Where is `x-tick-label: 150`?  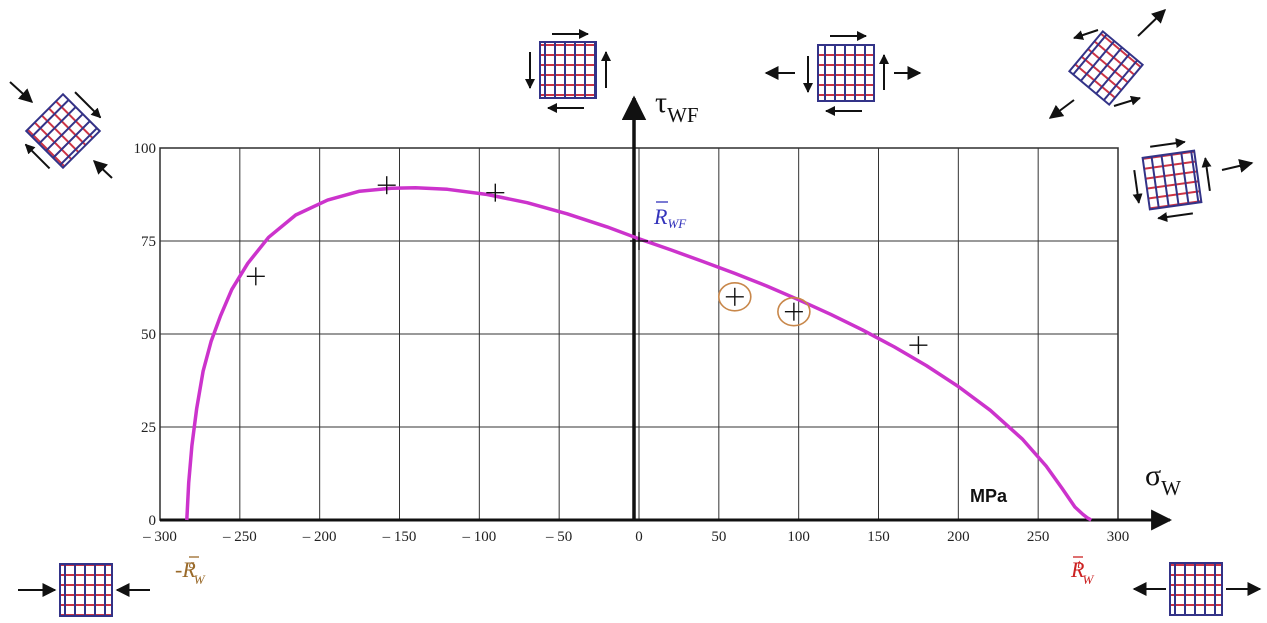
x-tick-label: 150 is located at coordinates (878, 537).